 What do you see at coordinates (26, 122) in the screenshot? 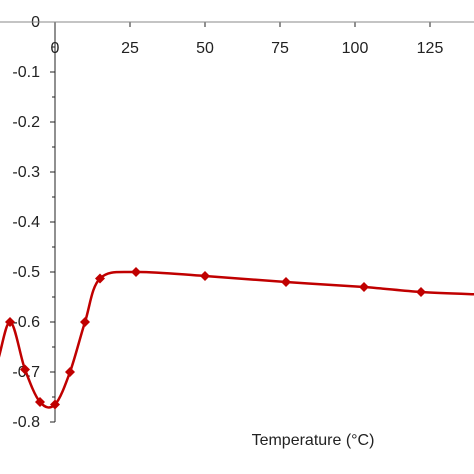
I see `y-tick-label: -0.2` at bounding box center [26, 122].